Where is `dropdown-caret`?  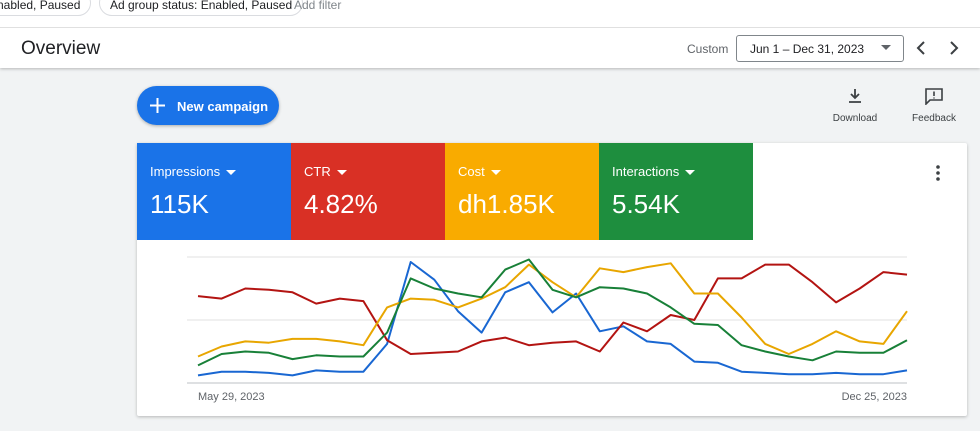
dropdown-caret is located at coordinates (886, 47).